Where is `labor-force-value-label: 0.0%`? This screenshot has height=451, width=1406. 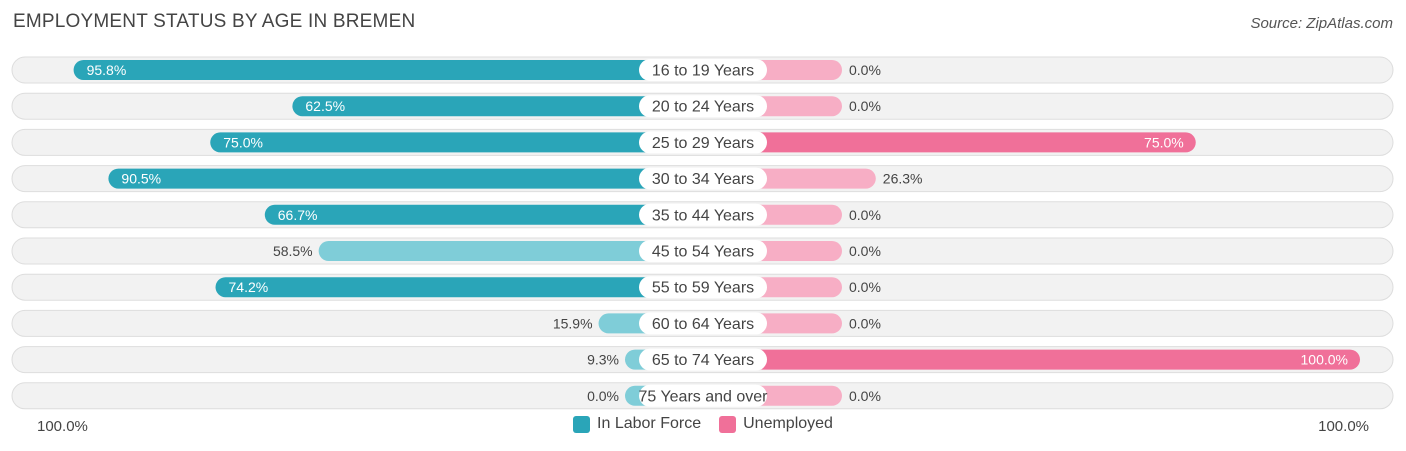
labor-force-value-label: 0.0% is located at coordinates (603, 396).